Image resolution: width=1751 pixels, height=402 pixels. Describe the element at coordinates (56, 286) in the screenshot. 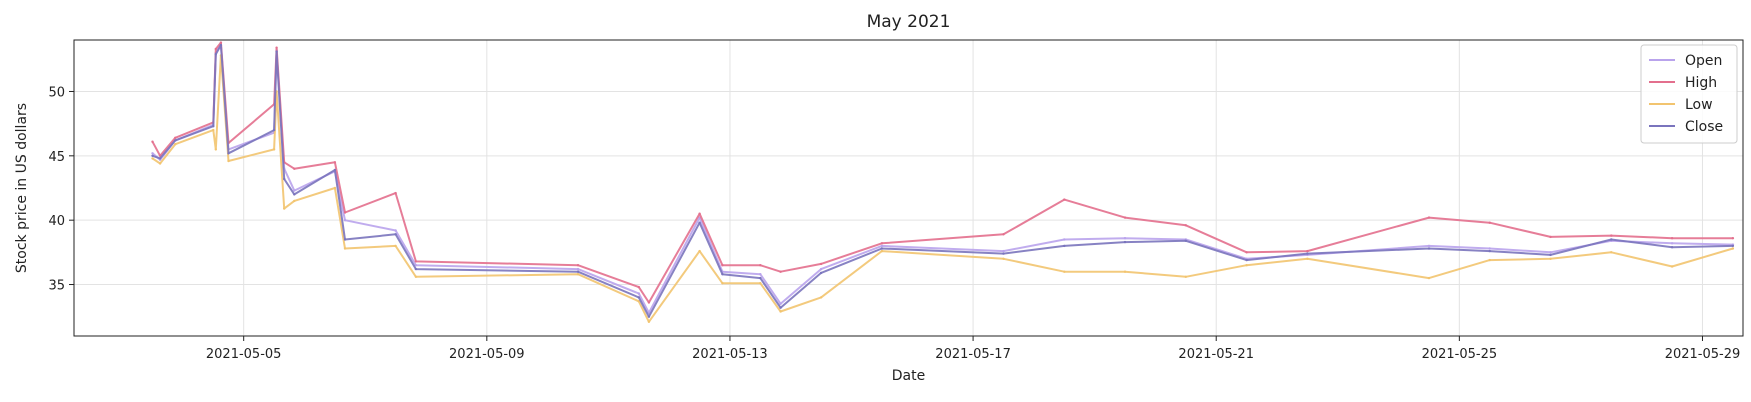

I see `y-tick-label: 35` at that location.